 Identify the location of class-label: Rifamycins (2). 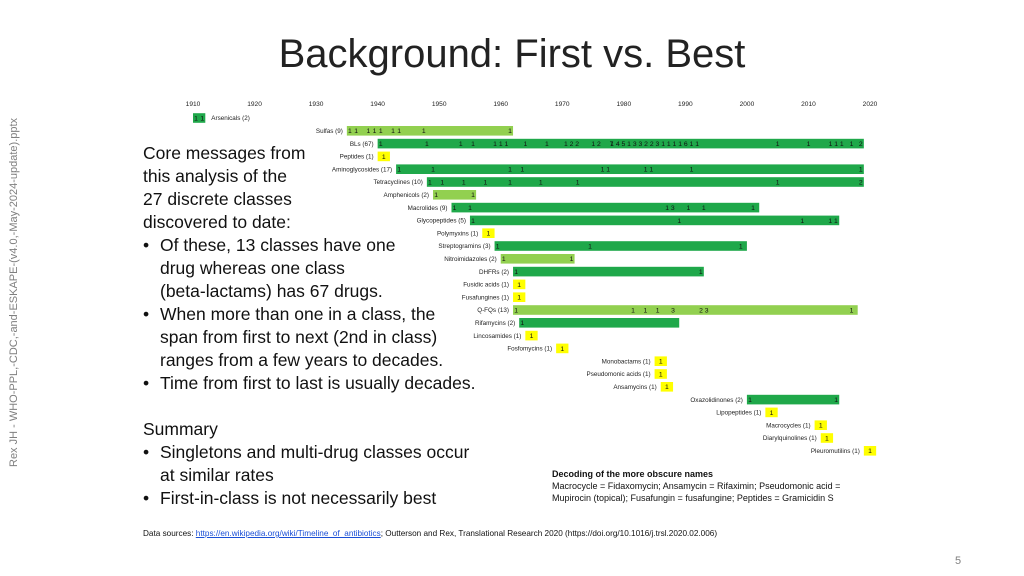
(495, 323).